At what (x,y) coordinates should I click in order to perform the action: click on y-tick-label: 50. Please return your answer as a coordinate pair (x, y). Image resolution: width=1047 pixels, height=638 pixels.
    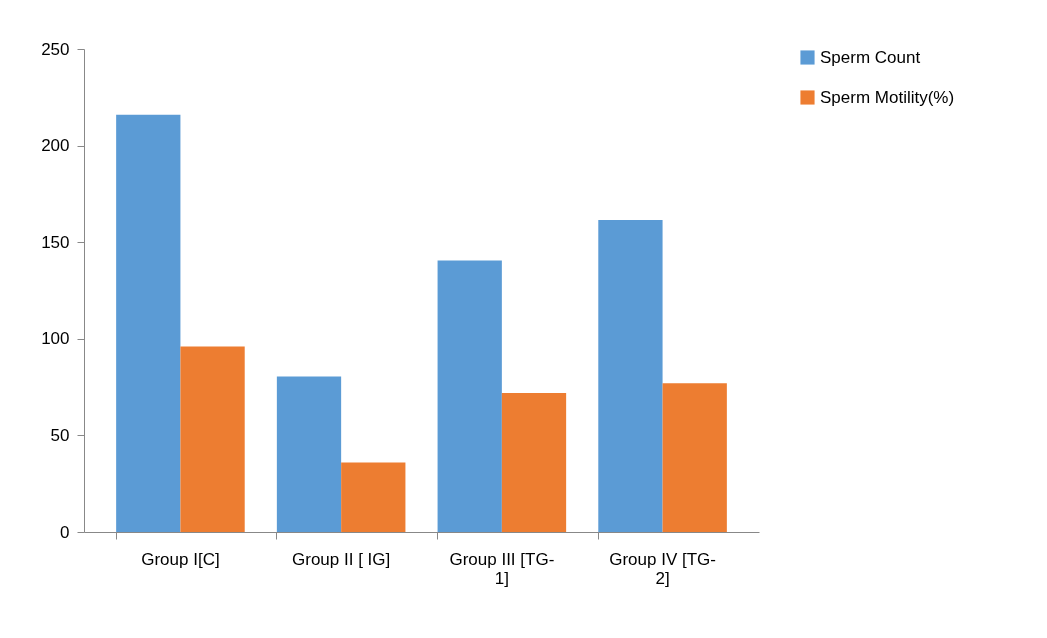
    Looking at the image, I should click on (60, 435).